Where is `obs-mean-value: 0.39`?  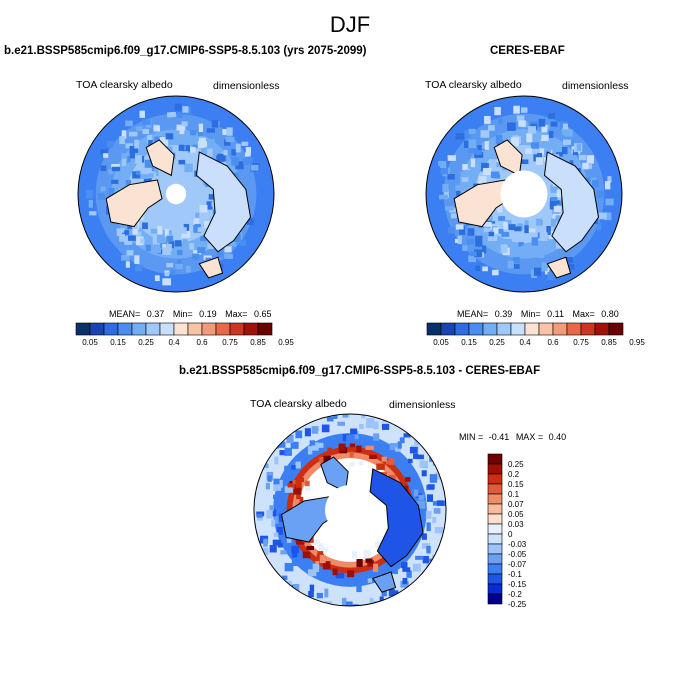
obs-mean-value: 0.39 is located at coordinates (503, 314).